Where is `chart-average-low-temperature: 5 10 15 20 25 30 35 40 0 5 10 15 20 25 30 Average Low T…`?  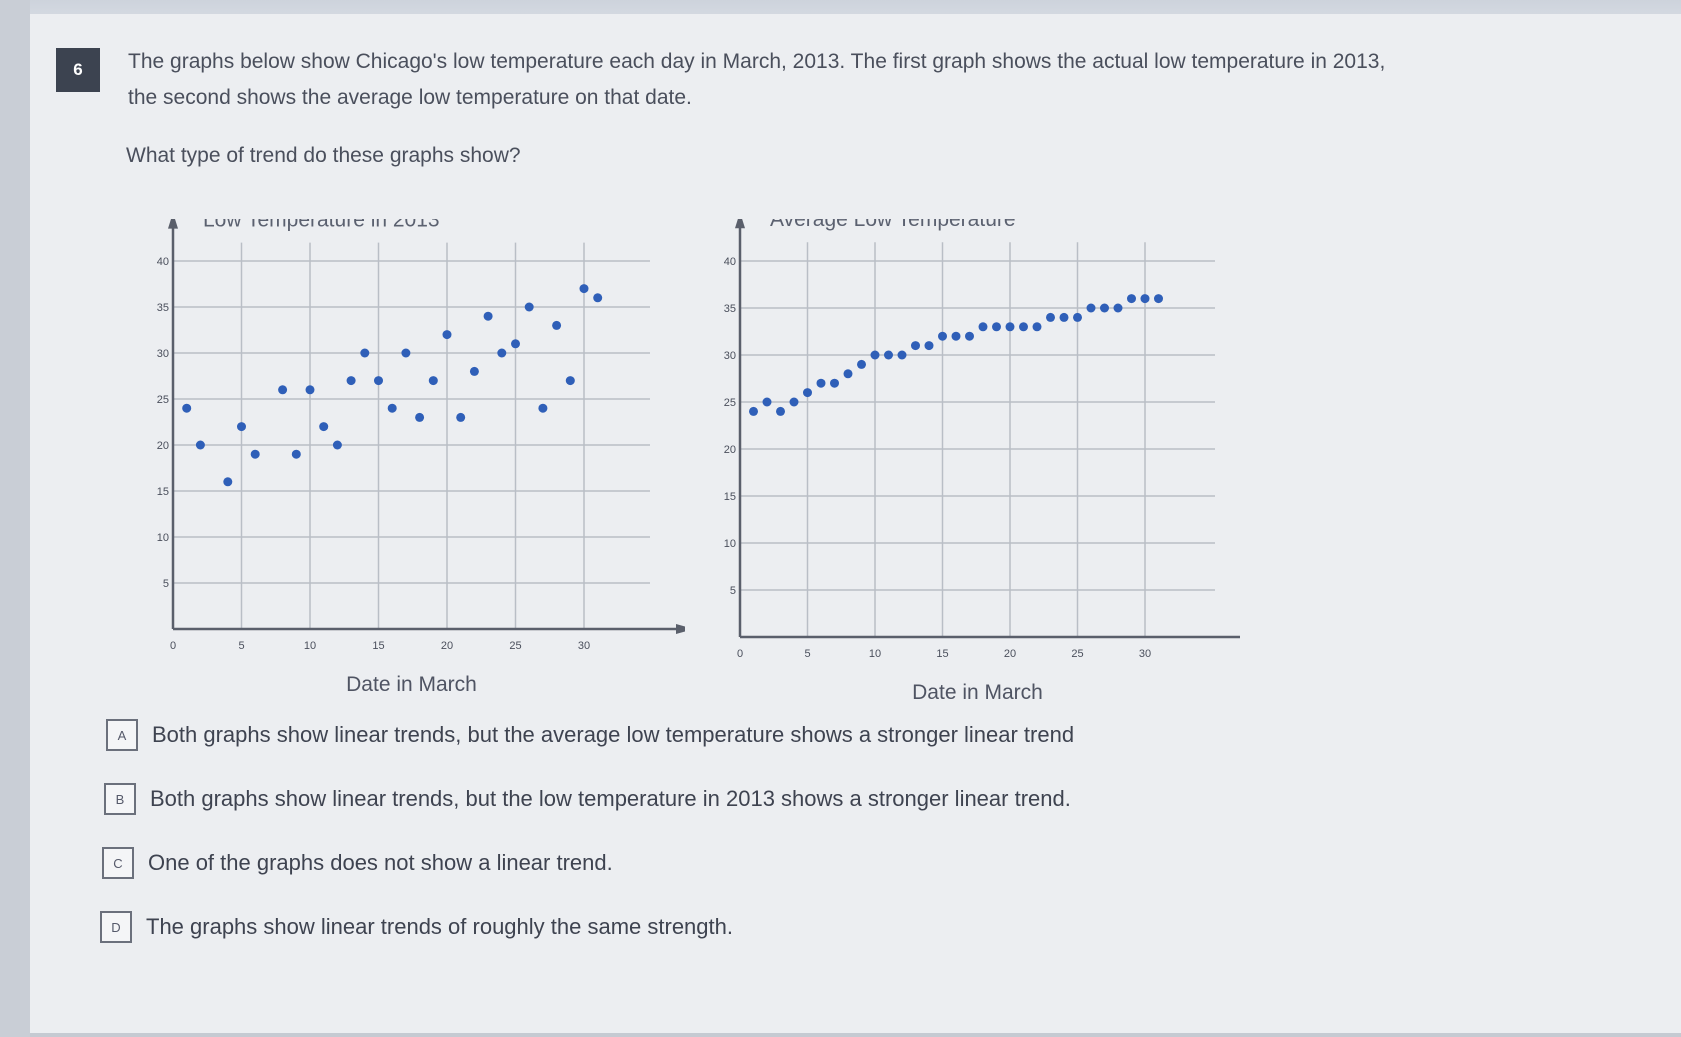 chart-average-low-temperature: 5 10 15 20 25 30 35 40 0 5 10 15 20 25 30 Average Low T… is located at coordinates (982, 461).